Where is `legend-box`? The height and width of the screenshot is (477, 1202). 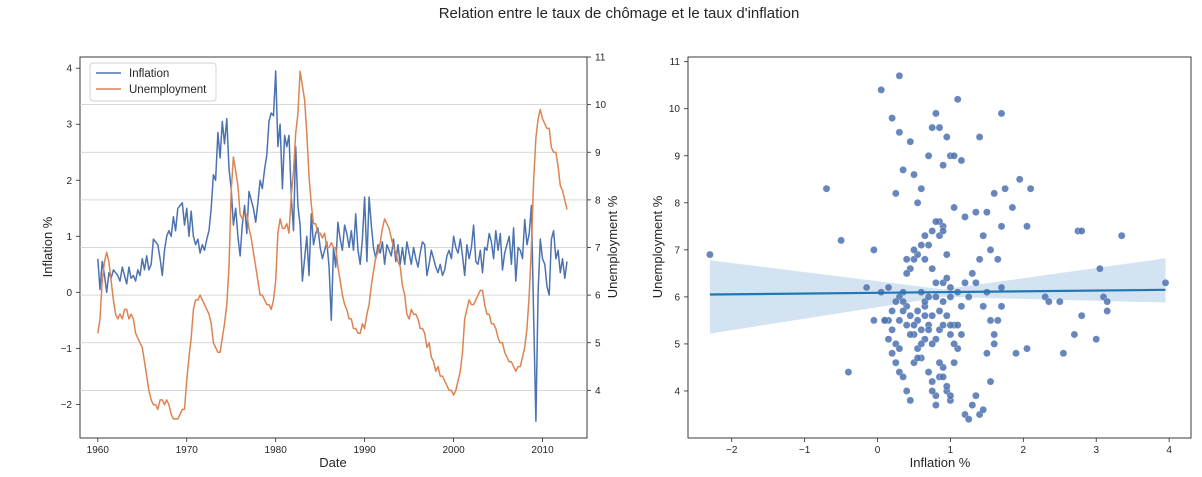
legend-box is located at coordinates (153, 82).